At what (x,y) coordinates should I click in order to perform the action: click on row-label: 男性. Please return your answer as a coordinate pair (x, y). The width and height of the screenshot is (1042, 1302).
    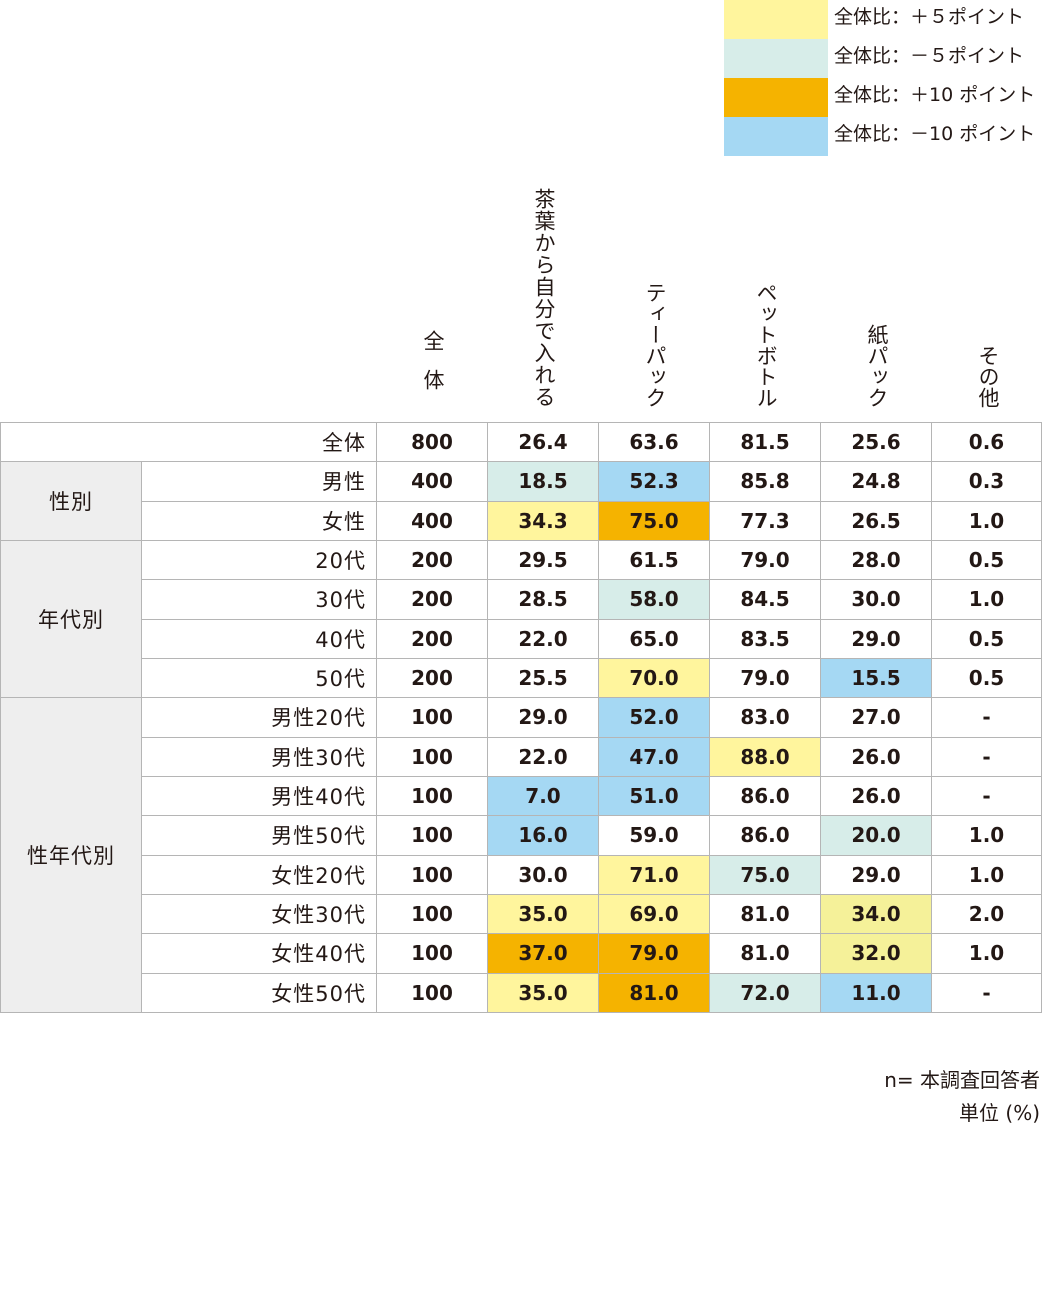
    Looking at the image, I should click on (259, 481).